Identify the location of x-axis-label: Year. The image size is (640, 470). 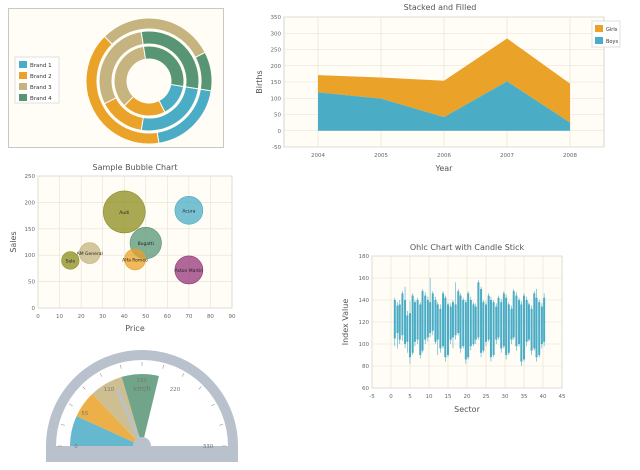
(444, 168).